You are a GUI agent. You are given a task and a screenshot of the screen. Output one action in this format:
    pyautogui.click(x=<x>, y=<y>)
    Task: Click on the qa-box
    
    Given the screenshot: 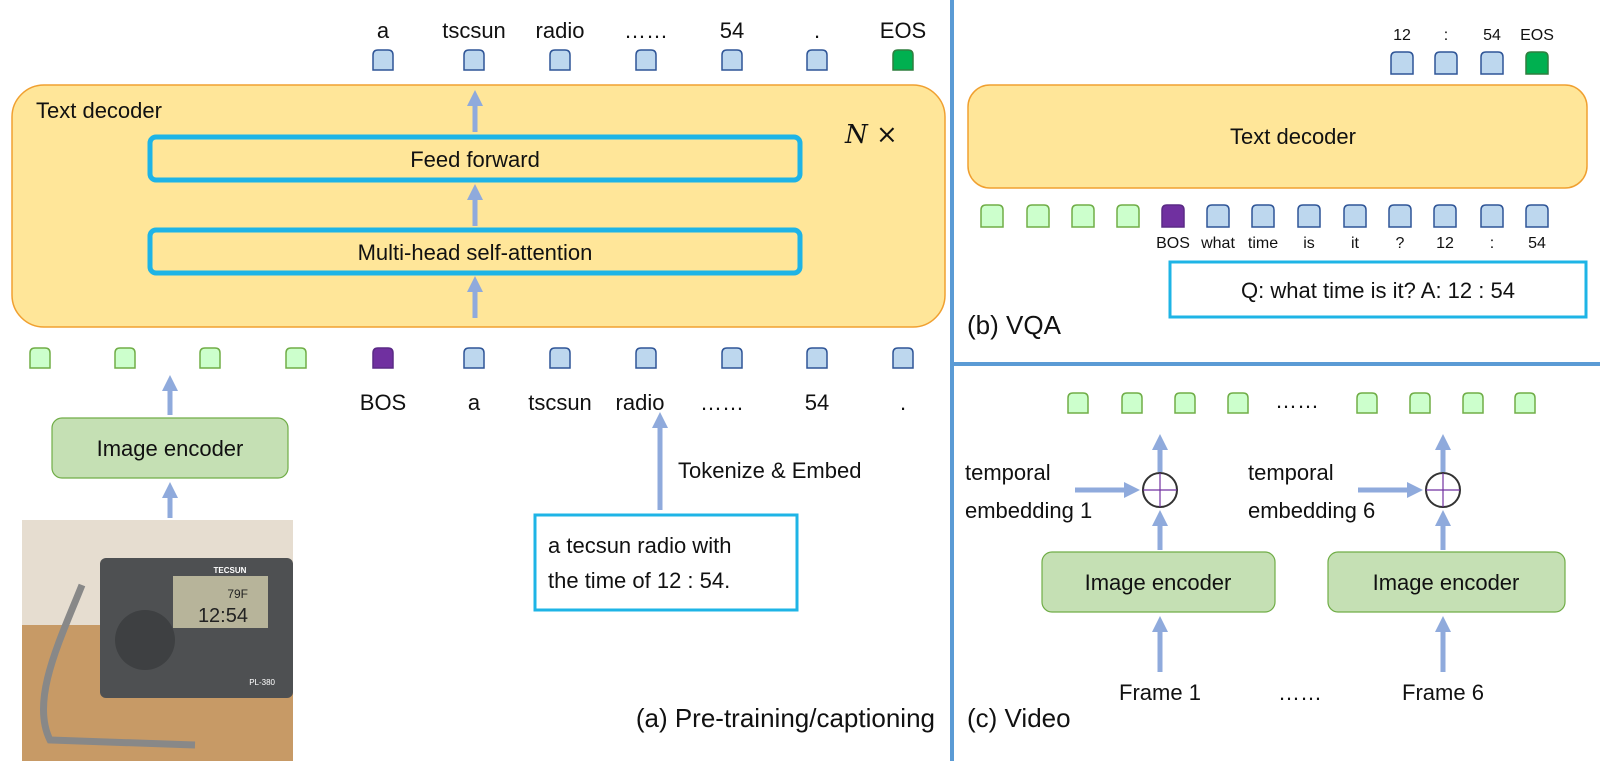 What is the action you would take?
    pyautogui.click(x=1378, y=289)
    